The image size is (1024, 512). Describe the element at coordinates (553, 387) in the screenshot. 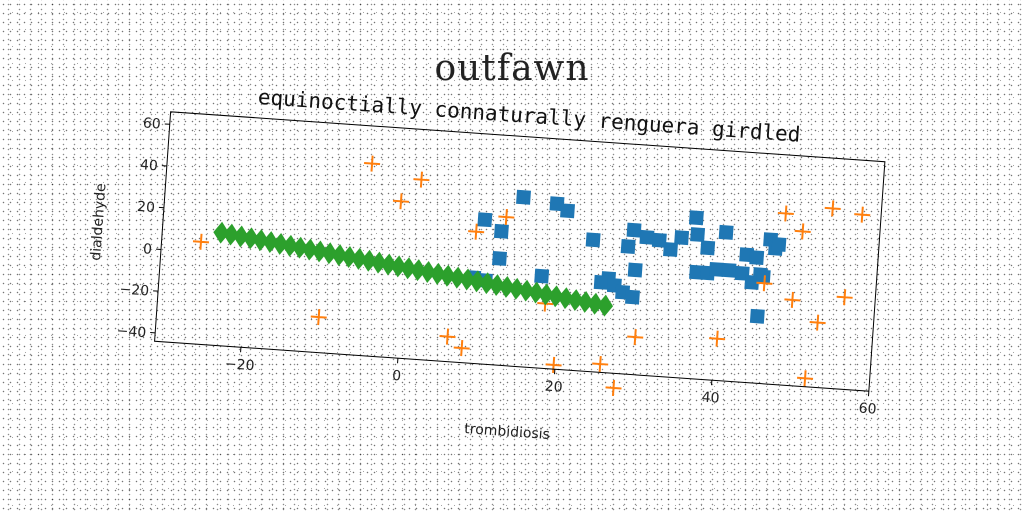

I see `x-tick-label: 20` at that location.